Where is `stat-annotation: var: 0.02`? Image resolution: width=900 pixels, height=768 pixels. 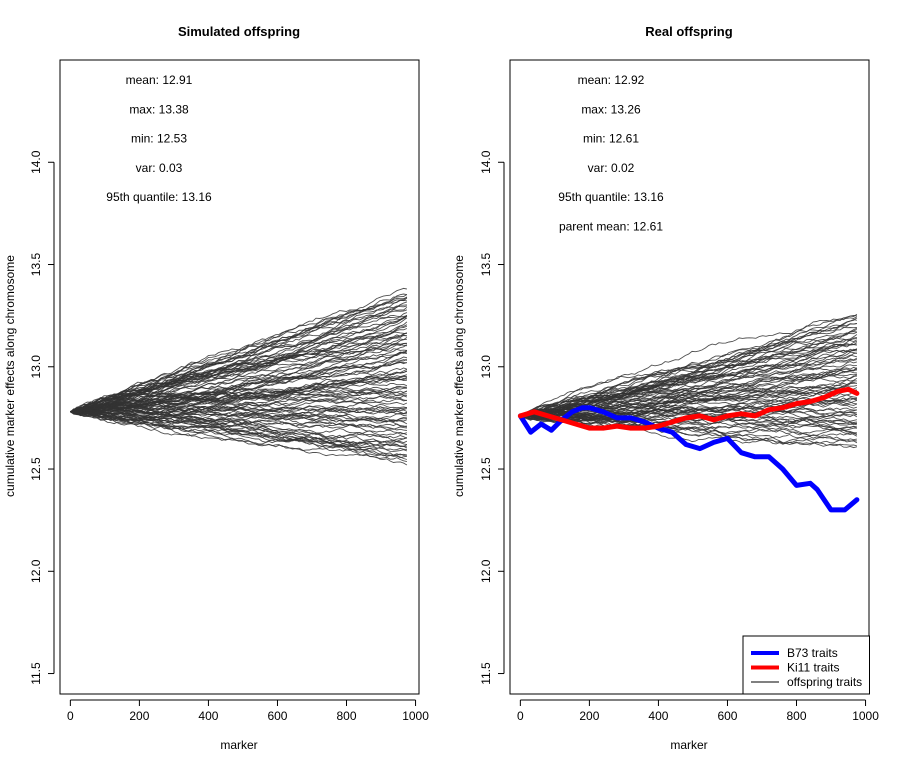 stat-annotation: var: 0.02 is located at coordinates (611, 168).